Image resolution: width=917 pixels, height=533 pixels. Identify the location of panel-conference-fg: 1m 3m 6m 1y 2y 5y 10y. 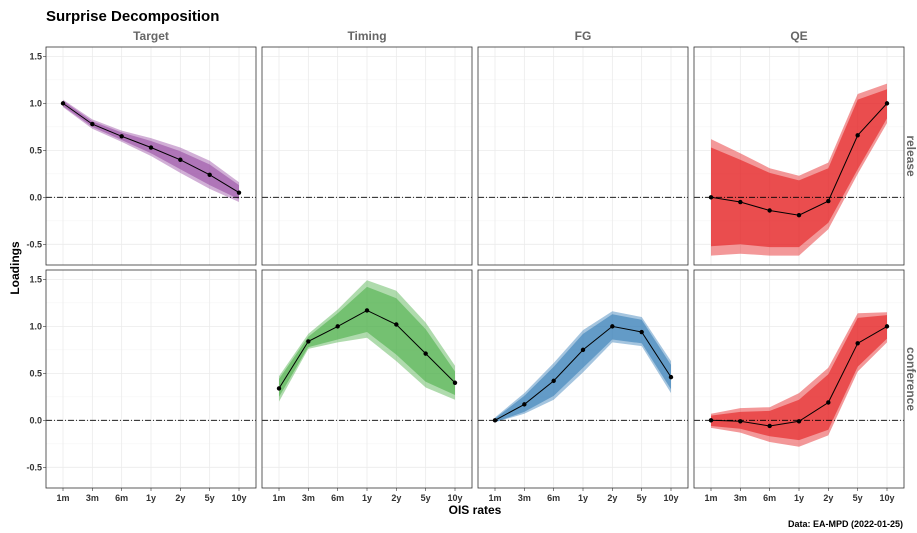
(583, 386).